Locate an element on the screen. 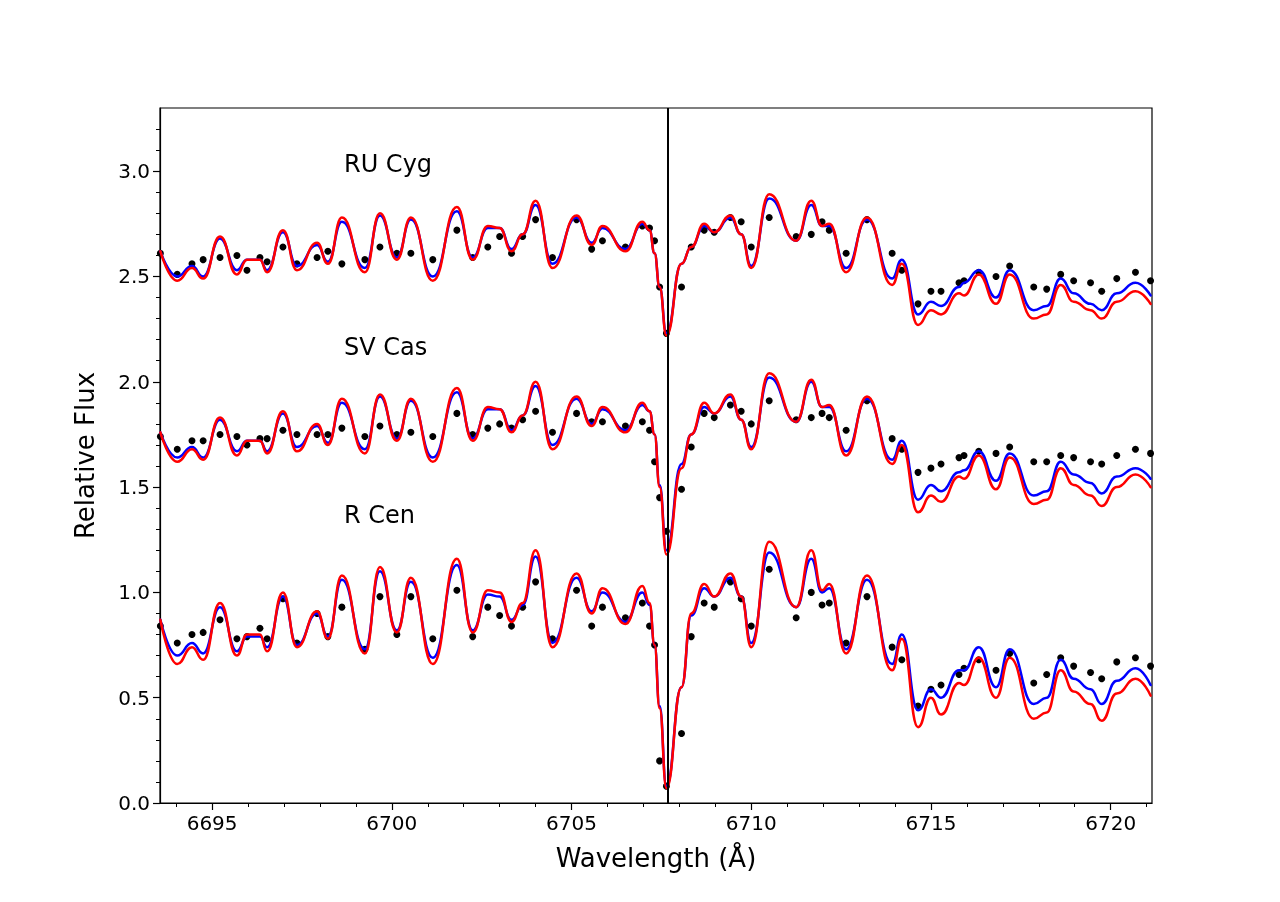  y-tick-label: 2.0 is located at coordinates (134, 381).